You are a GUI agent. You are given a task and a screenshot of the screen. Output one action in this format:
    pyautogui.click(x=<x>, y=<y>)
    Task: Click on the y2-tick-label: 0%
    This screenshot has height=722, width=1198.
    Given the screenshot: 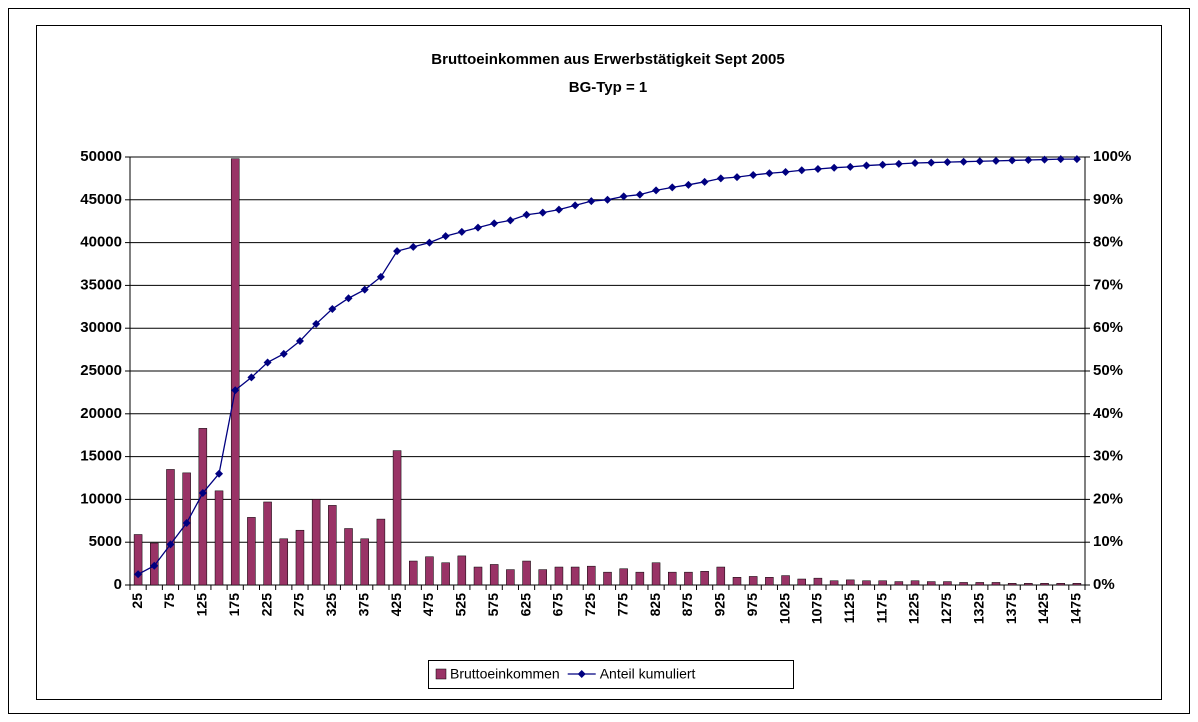 What is the action you would take?
    pyautogui.click(x=1104, y=584)
    